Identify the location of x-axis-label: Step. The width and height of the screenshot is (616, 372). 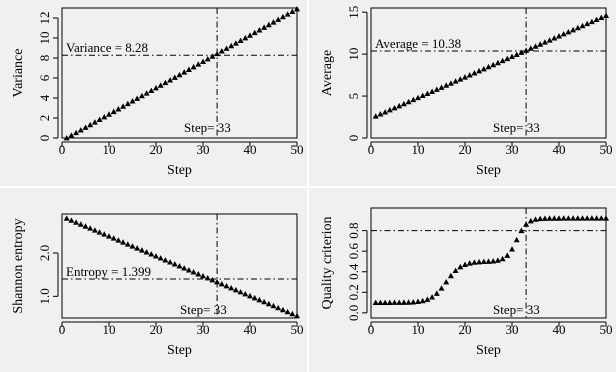
(179, 350).